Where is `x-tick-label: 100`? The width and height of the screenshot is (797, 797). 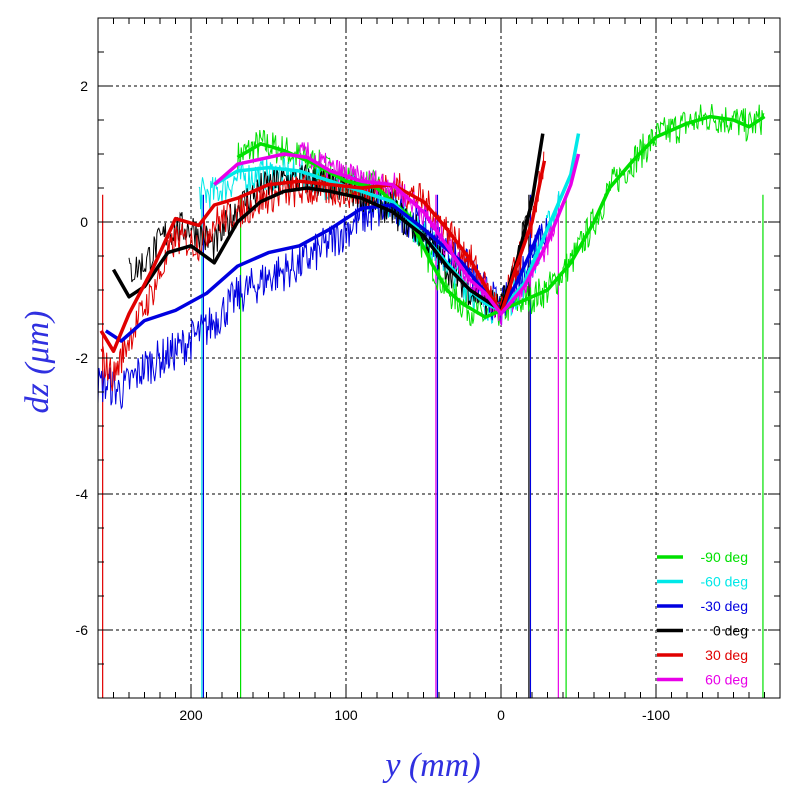 x-tick-label: 100 is located at coordinates (346, 715).